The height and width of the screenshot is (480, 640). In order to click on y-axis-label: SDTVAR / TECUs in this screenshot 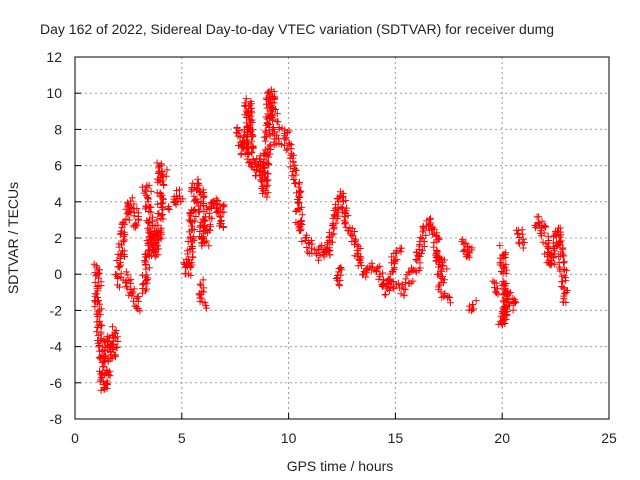, I will do `click(13, 238)`.